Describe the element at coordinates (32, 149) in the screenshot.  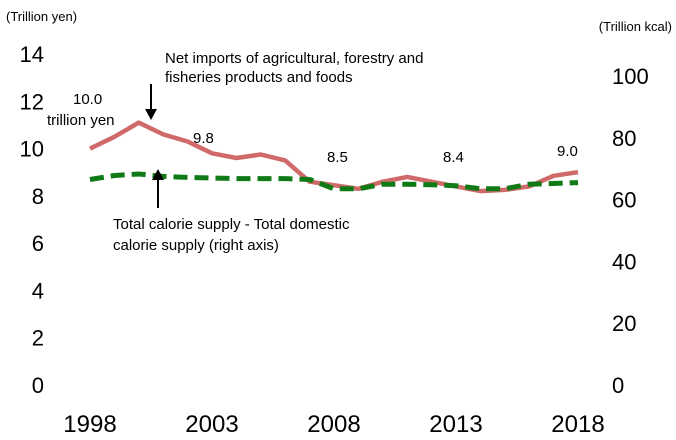
I see `left-tick-label: 10` at that location.